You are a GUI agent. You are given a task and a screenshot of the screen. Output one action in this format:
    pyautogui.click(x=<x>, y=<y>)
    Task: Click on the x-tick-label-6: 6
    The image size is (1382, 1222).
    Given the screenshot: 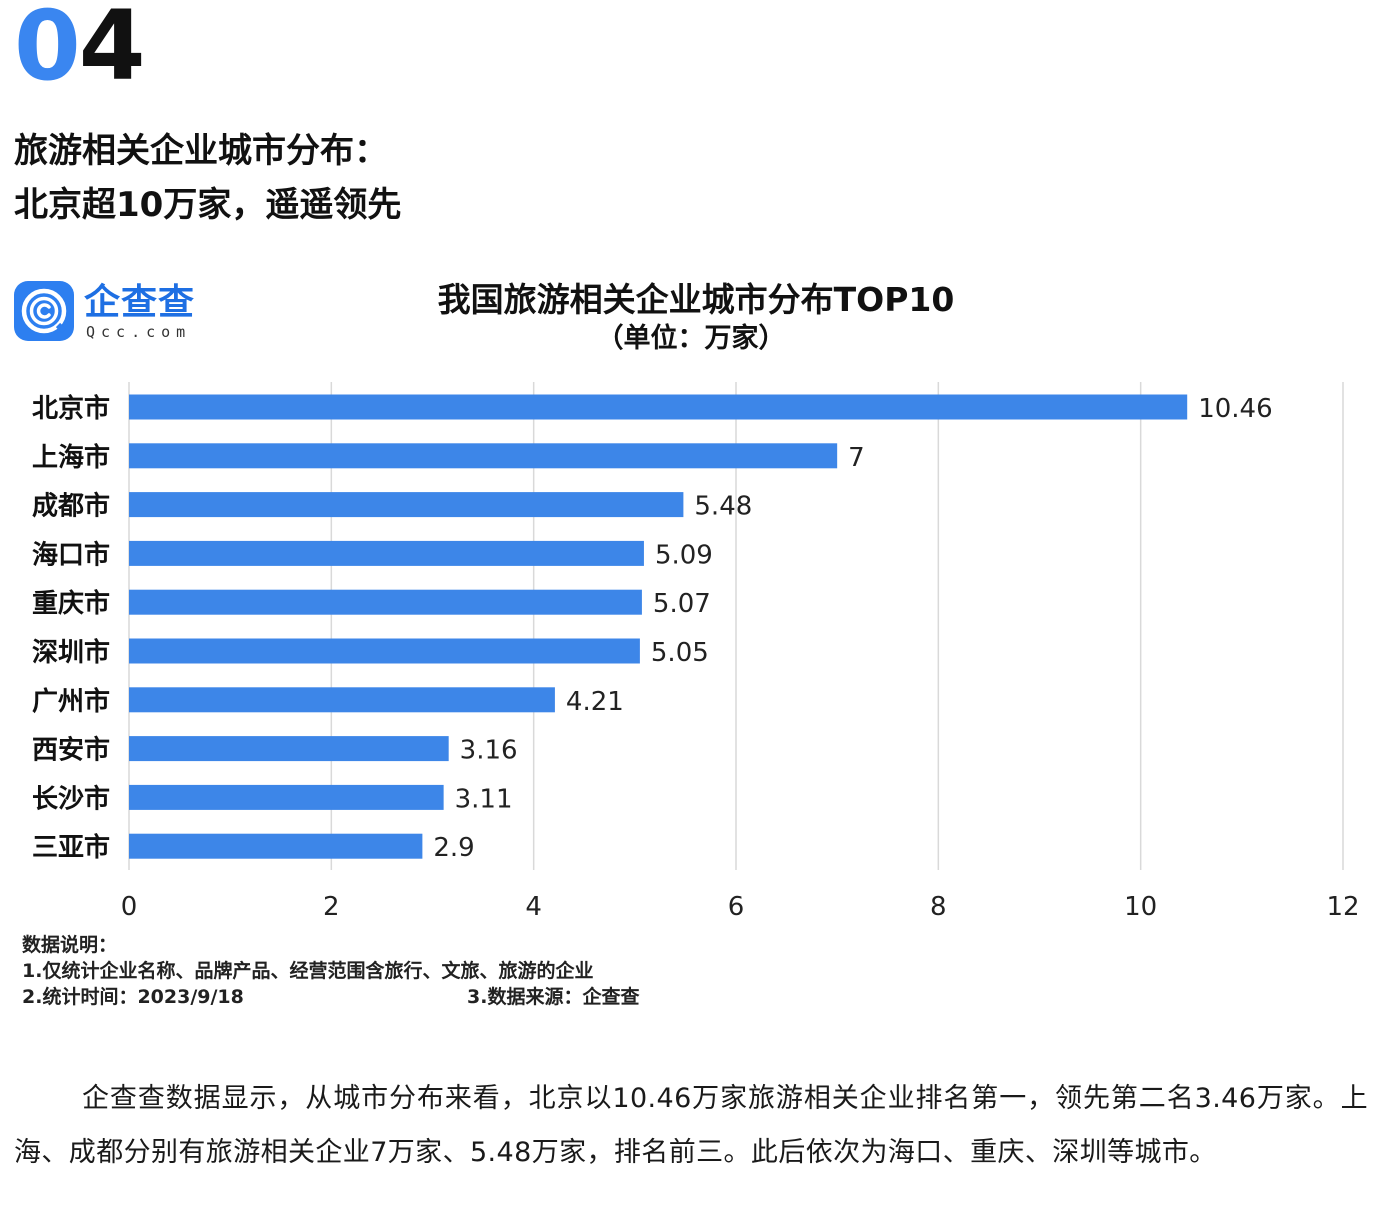 What is the action you would take?
    pyautogui.click(x=736, y=906)
    